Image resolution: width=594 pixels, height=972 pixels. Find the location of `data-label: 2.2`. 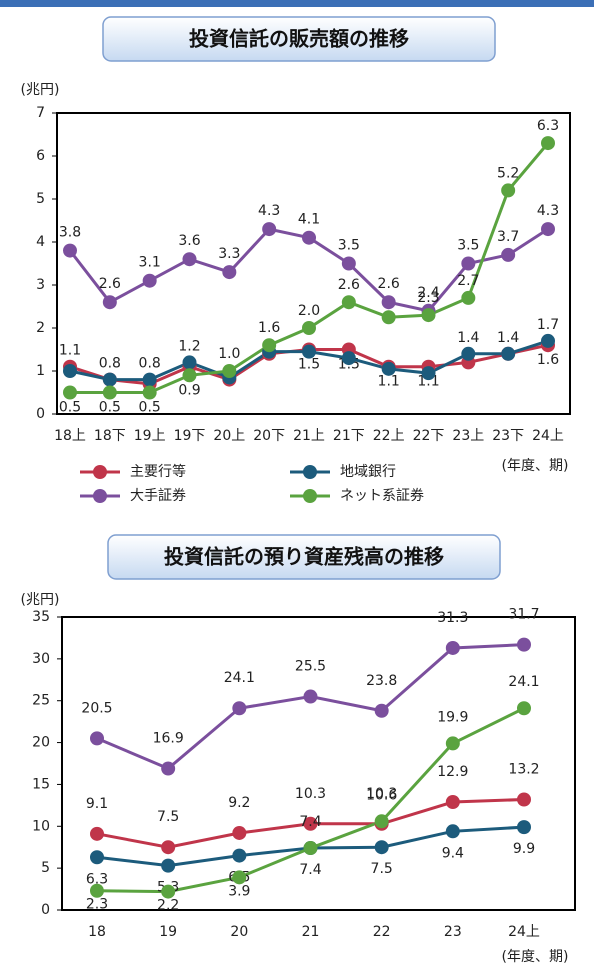

data-label: 2.2 is located at coordinates (168, 906).